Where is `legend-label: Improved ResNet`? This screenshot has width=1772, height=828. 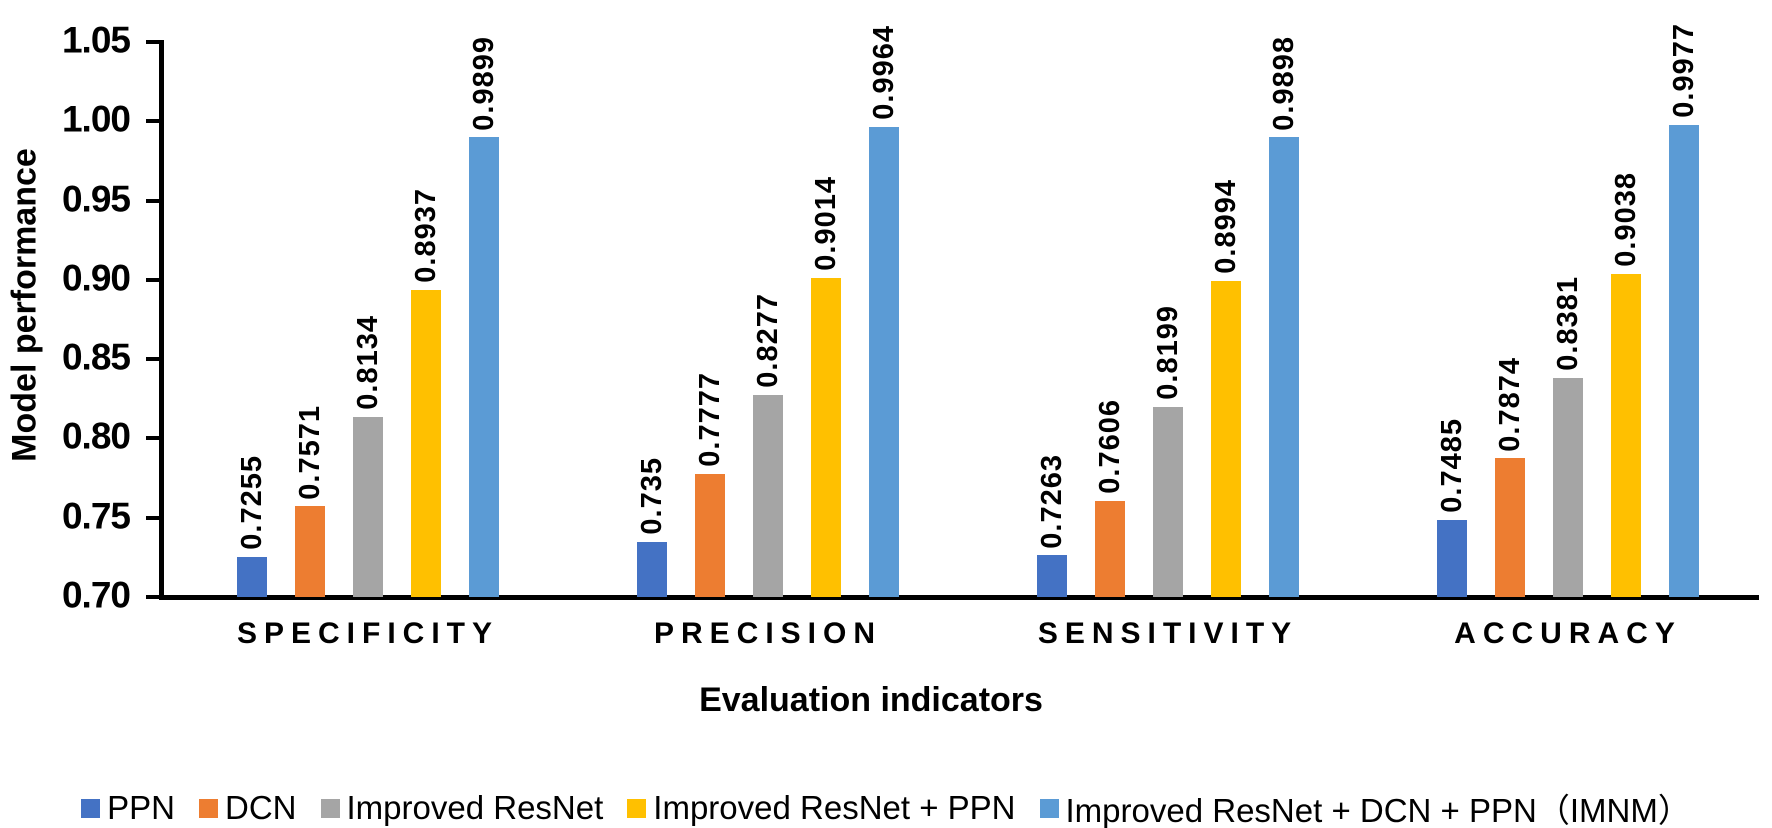
legend-label: Improved ResNet is located at coordinates (475, 807).